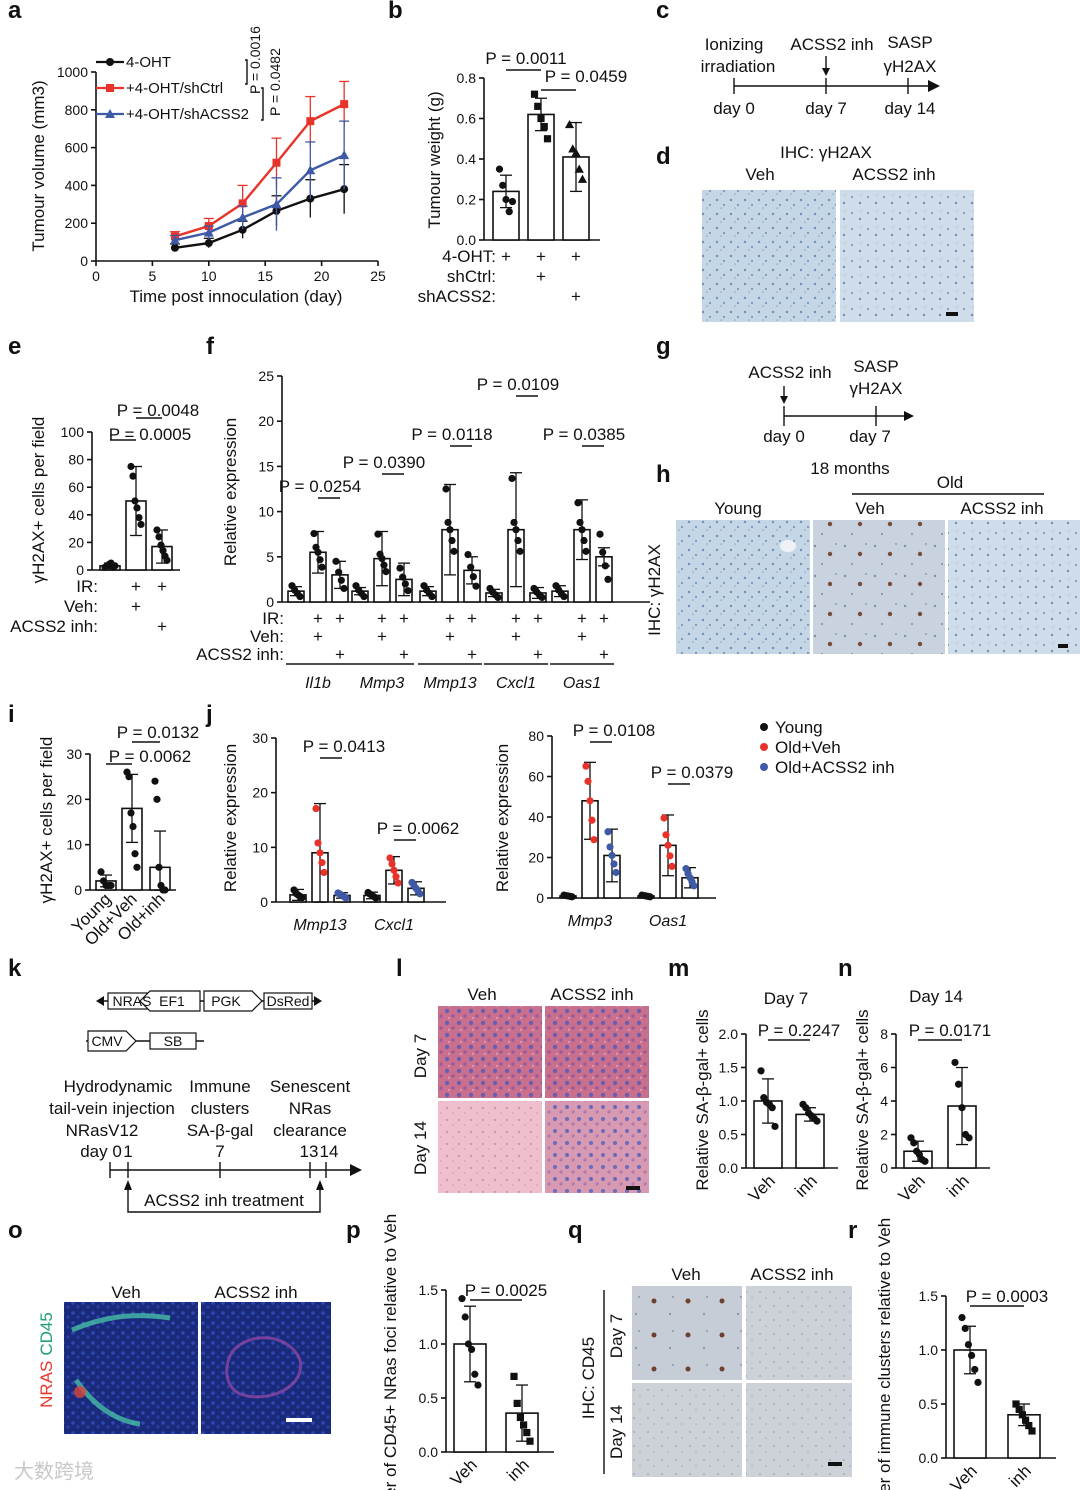 This screenshot has width=1080, height=1490. What do you see at coordinates (1029, 1426) in the screenshot?
I see `r-point` at bounding box center [1029, 1426].